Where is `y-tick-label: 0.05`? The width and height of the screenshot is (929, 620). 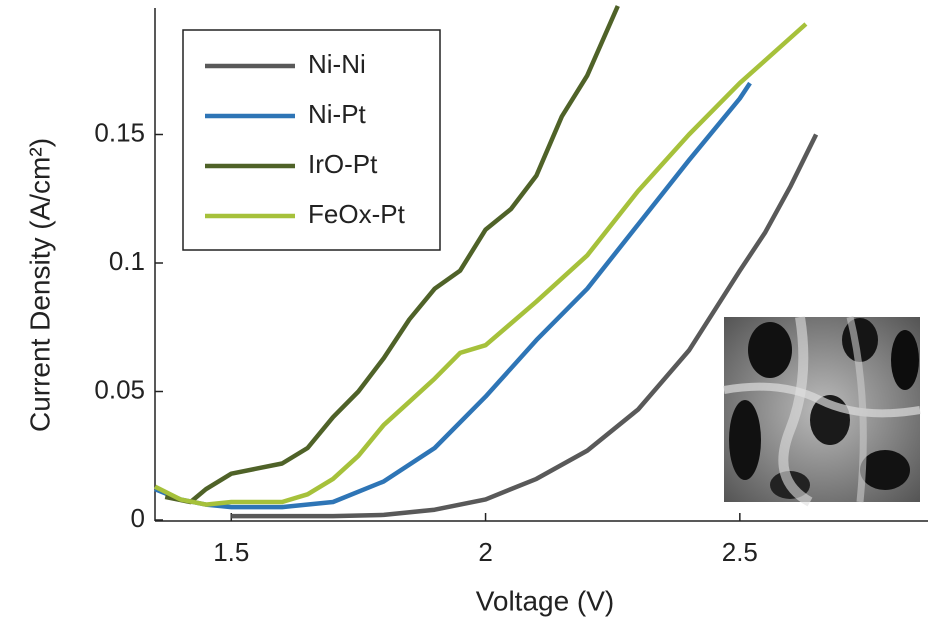
y-tick-label: 0.05 is located at coordinates (119, 389).